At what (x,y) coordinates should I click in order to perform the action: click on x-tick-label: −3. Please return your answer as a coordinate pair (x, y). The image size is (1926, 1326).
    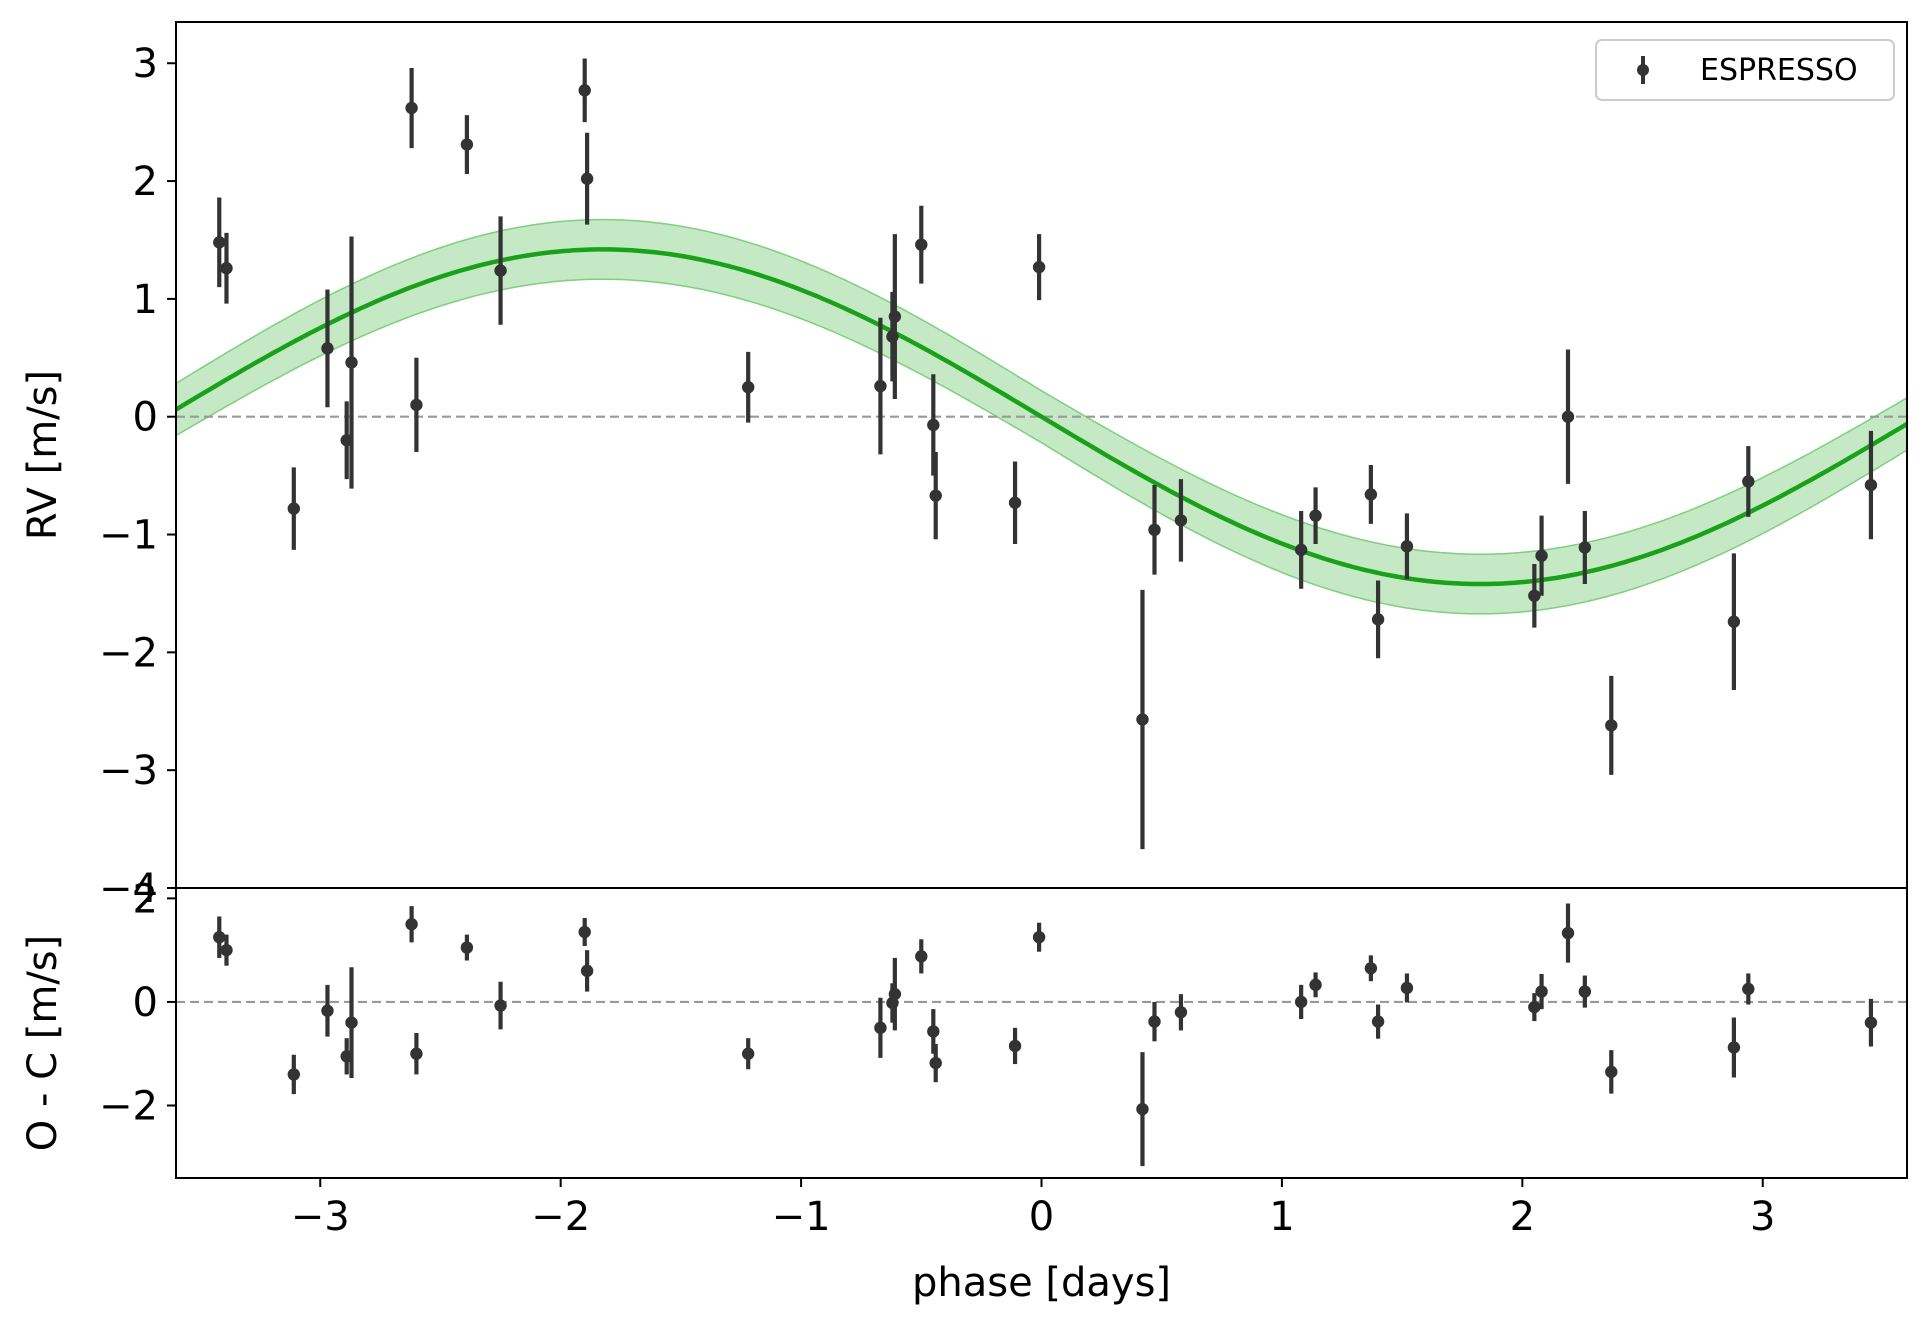
    Looking at the image, I should click on (320, 1217).